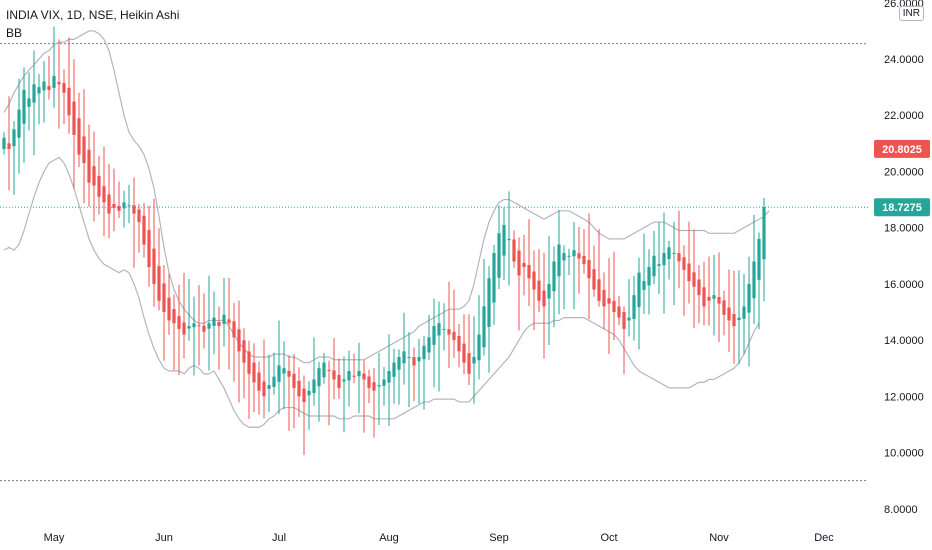 The width and height of the screenshot is (932, 550). Describe the element at coordinates (92, 24) in the screenshot. I see `chart-legend: INDIA VIX, 1D, NSE, Heikin Ashi BB` at that location.